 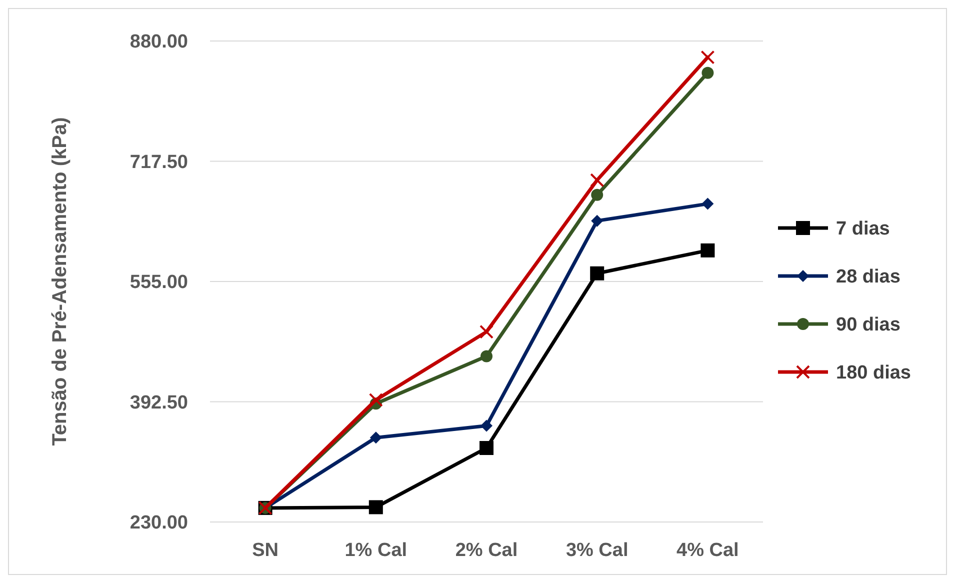 I want to click on y-tick-label: 717.50, so click(x=159, y=162).